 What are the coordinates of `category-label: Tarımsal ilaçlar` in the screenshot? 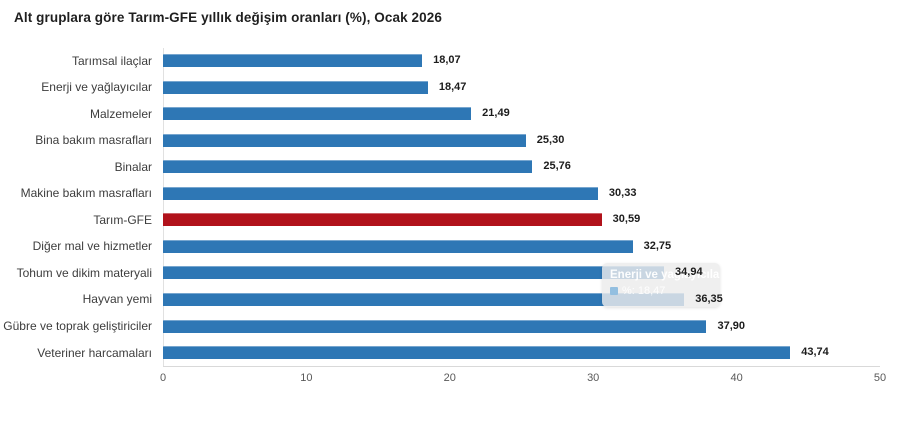 It's located at (111, 60).